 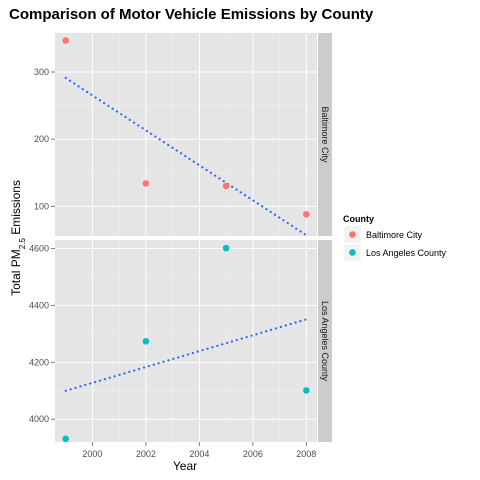 I want to click on legend-label: Los Angeles County, so click(x=406, y=253).